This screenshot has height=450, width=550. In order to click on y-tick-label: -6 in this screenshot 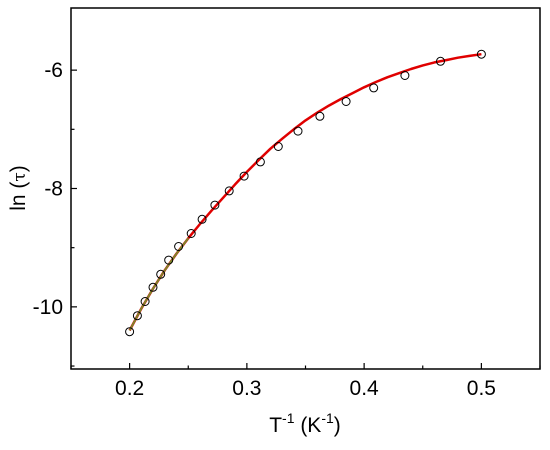, I will do `click(53, 70)`.